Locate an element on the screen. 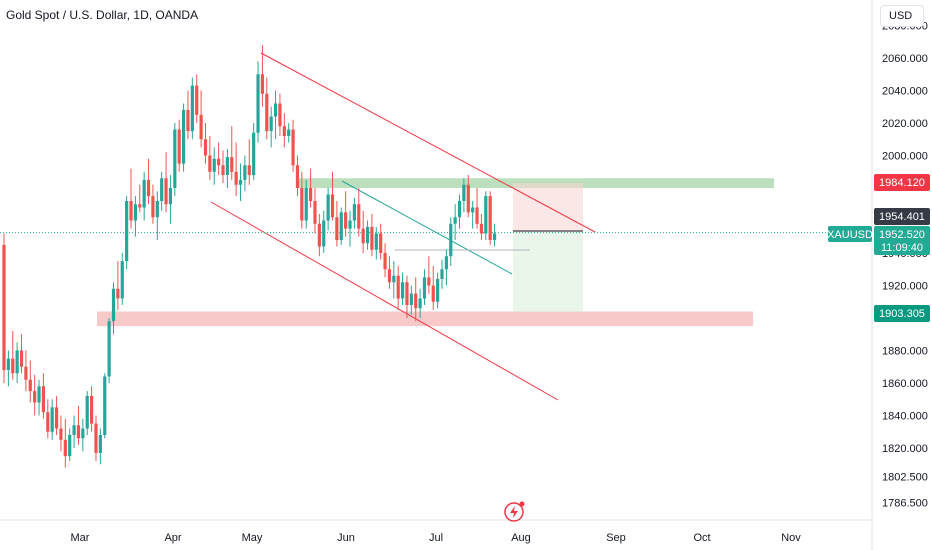 This screenshot has width=932, height=550. mid-price-label: 1954.401 is located at coordinates (902, 216).